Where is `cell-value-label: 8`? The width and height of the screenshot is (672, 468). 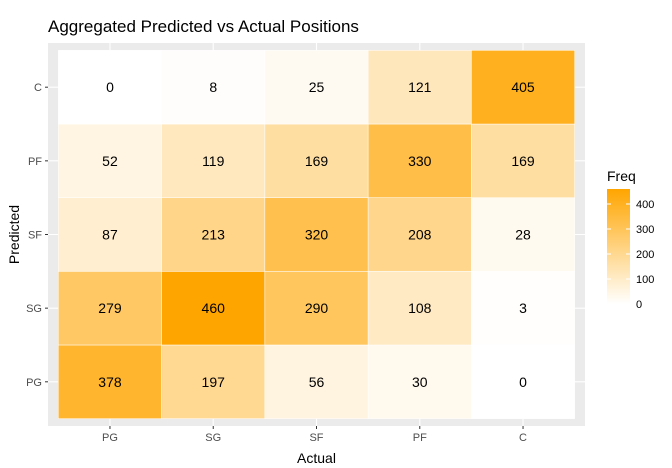 cell-value-label: 8 is located at coordinates (213, 87).